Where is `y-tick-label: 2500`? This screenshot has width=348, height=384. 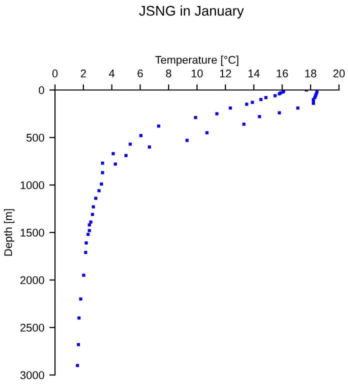
y-tick-label: 2500 is located at coordinates (32, 328).